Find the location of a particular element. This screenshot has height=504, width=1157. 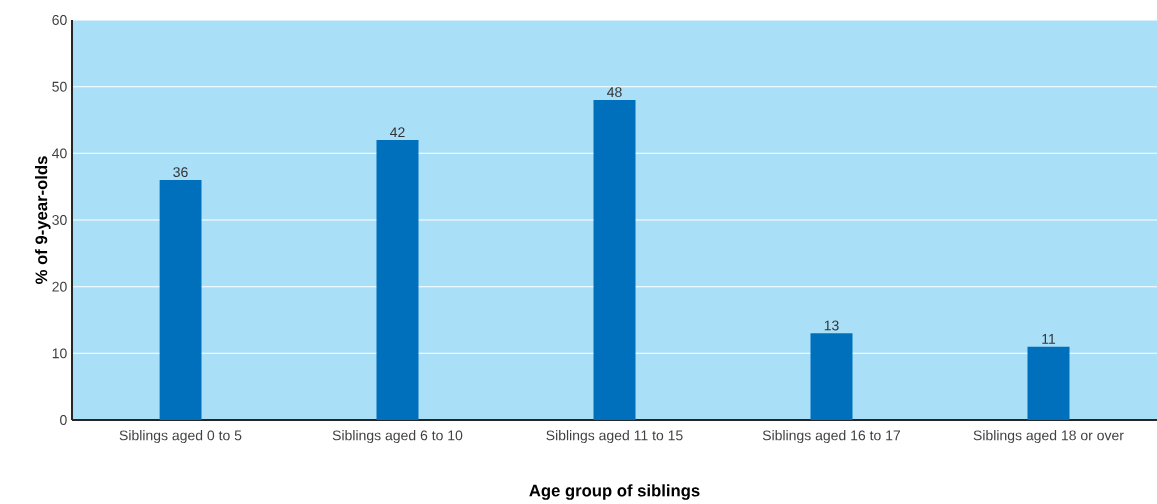

data-label: 36 is located at coordinates (180, 172).